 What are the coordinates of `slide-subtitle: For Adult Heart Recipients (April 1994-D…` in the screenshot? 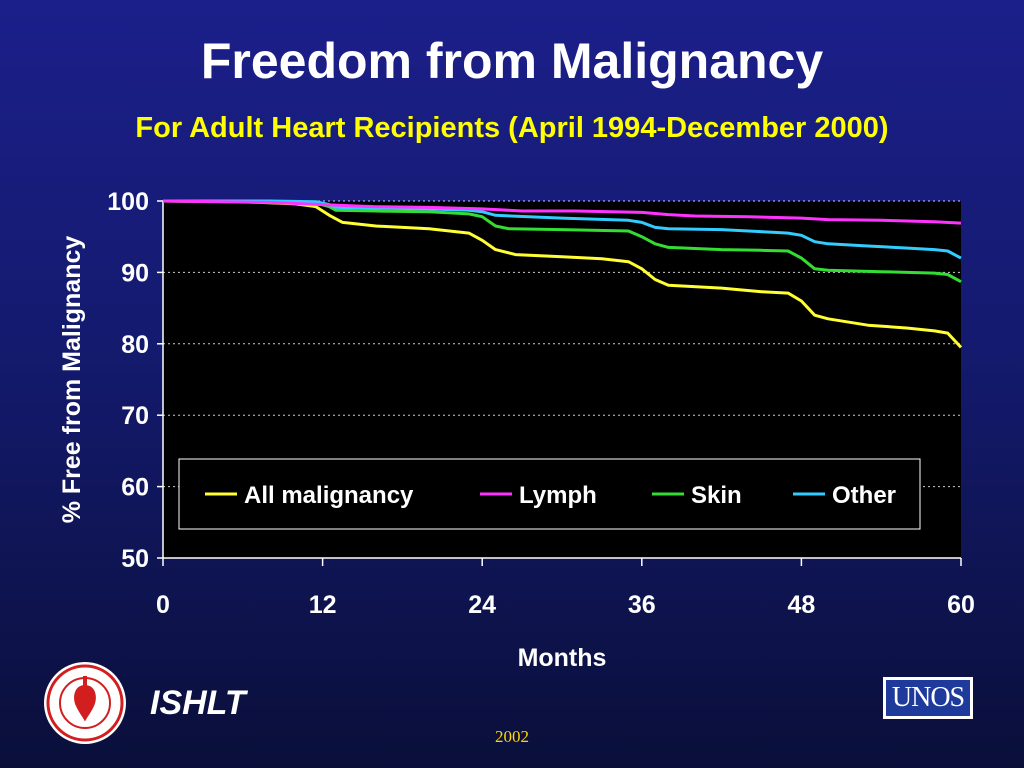 It's located at (512, 128).